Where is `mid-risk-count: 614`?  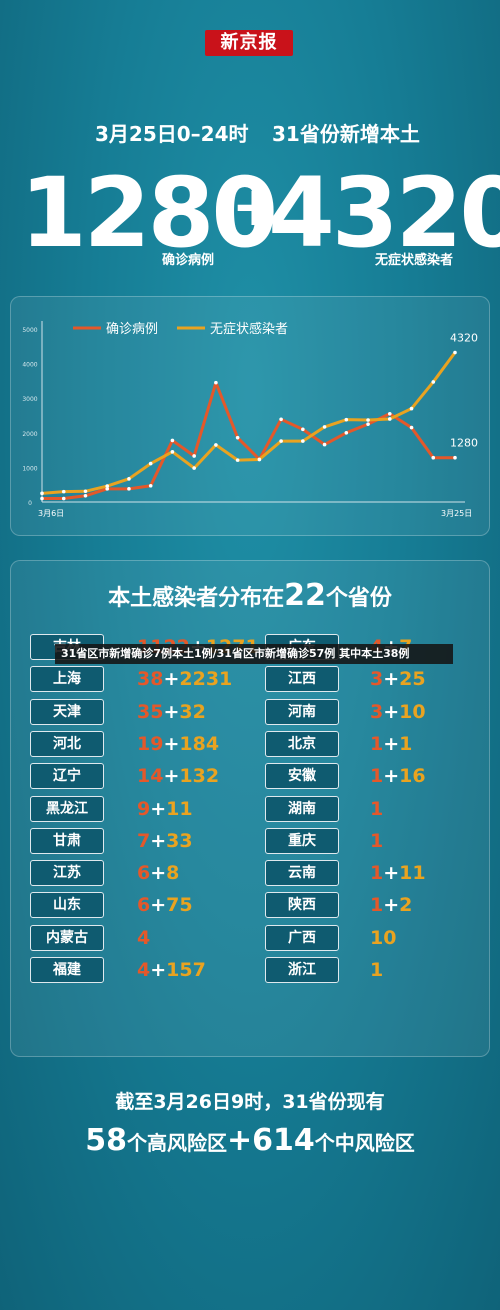 mid-risk-count: 614 is located at coordinates (283, 1140).